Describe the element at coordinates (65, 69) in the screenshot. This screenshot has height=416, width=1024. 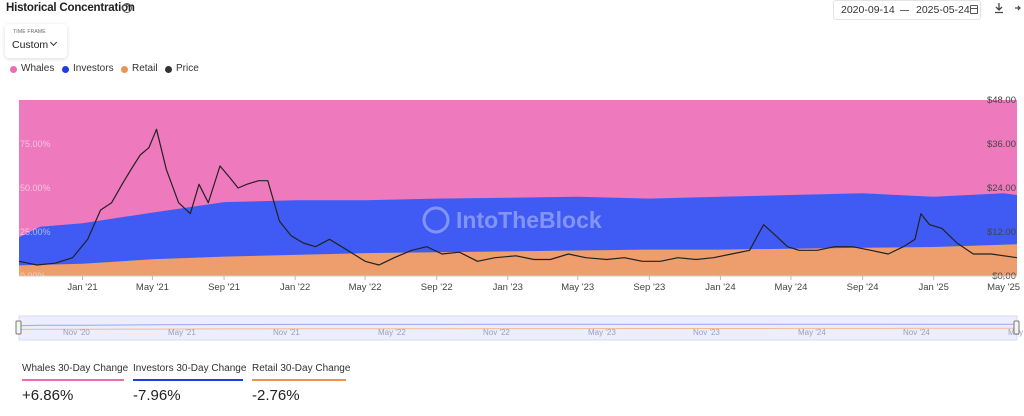
I see `legend-dot-investors` at that location.